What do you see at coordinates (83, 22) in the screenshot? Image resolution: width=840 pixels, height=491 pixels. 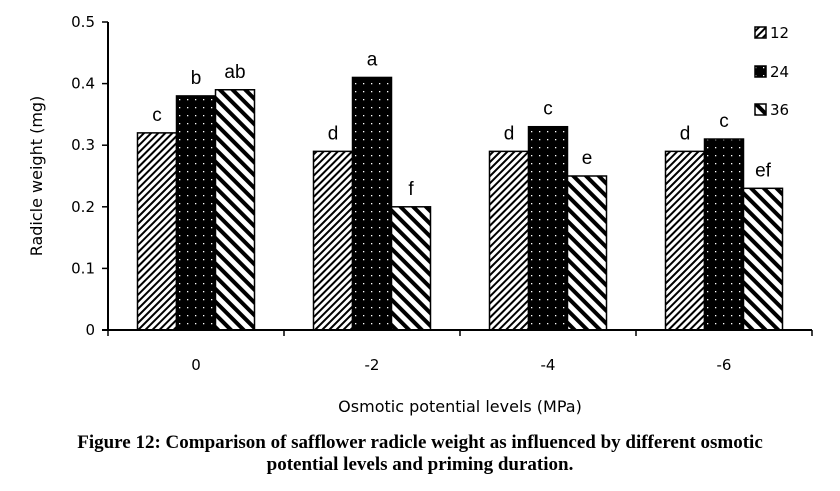 I see `y-tick-label: 0.5` at bounding box center [83, 22].